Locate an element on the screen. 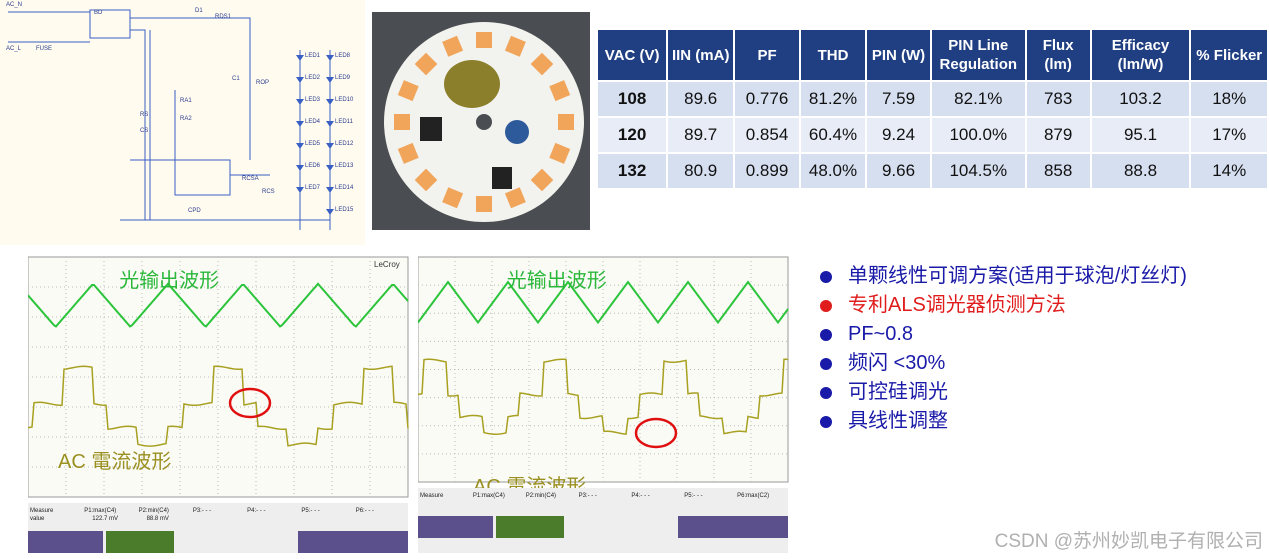 This screenshot has width=1269, height=559. table-cell: 858 is located at coordinates (1058, 171).